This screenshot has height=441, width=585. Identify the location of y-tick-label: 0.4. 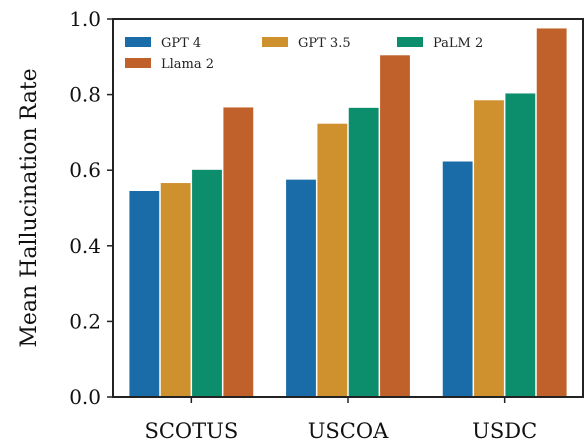
(85, 246).